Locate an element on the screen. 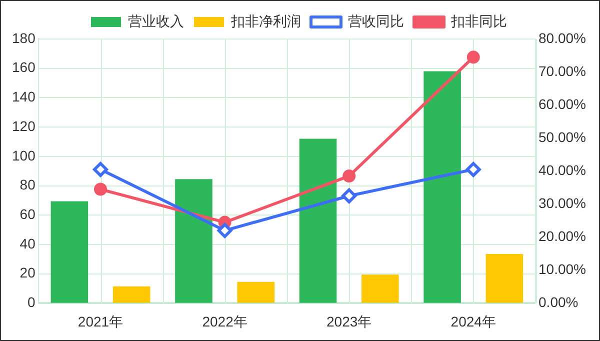  y2-tick-label: 10.00% is located at coordinates (562, 269).